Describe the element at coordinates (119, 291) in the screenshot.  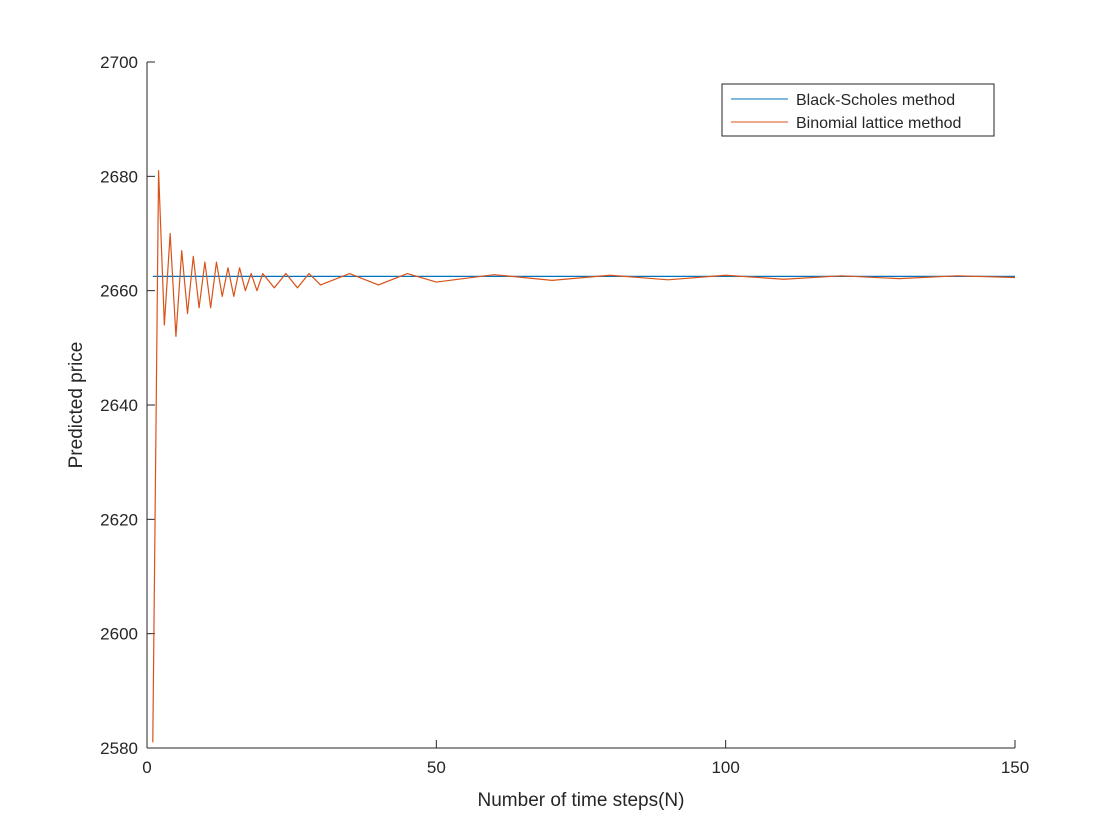
I see `y-tick-label: 2660` at that location.